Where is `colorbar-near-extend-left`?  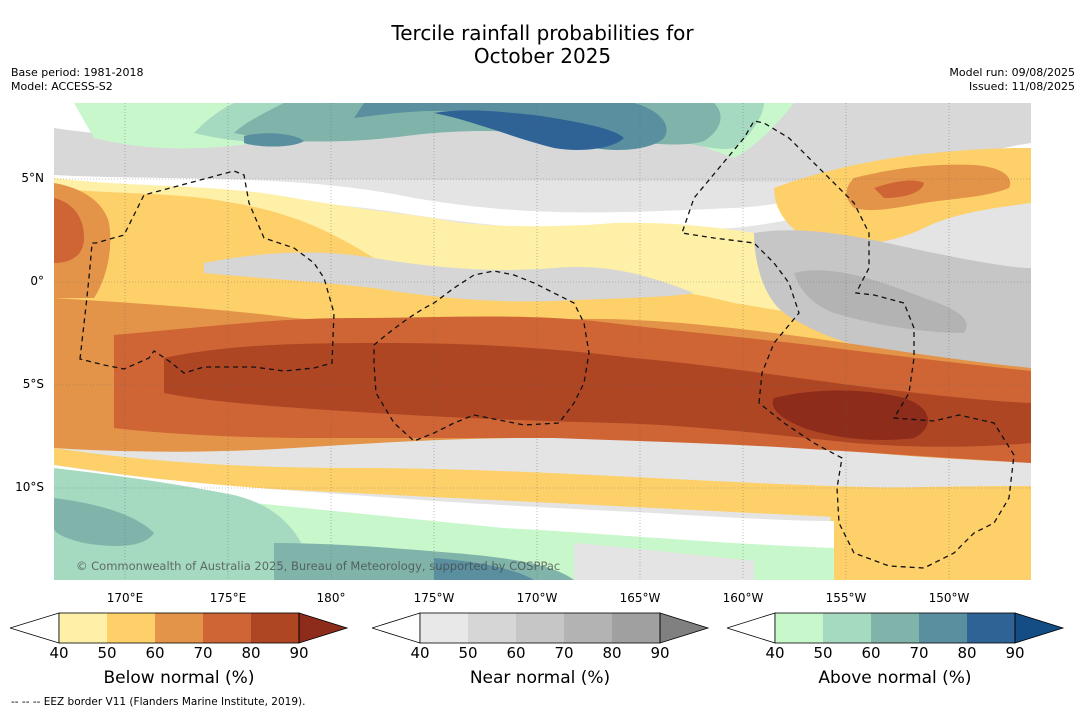 colorbar-near-extend-left is located at coordinates (396, 628).